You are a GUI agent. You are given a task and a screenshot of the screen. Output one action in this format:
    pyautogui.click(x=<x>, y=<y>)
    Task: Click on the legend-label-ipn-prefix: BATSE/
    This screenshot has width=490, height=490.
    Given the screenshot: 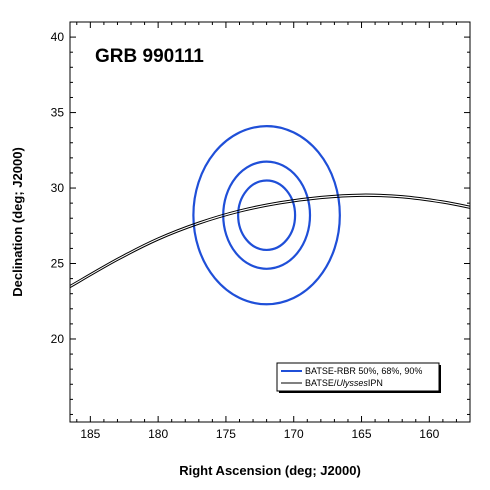 What is the action you would take?
    pyautogui.click(x=321, y=383)
    